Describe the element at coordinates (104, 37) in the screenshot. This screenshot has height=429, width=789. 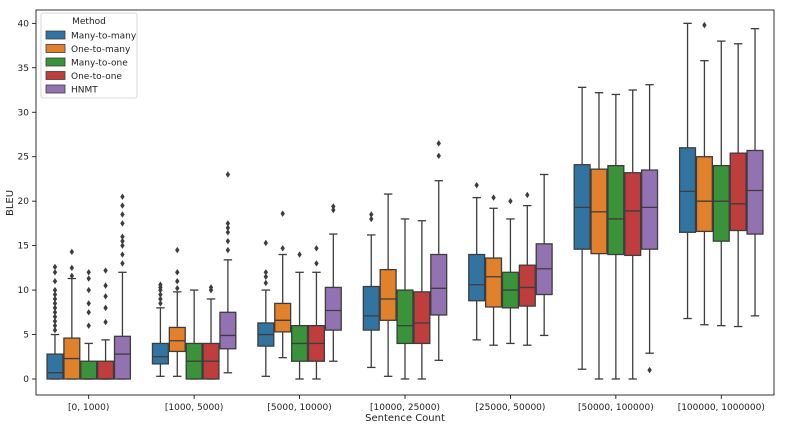
I see `legend-label: Many-to-many` at that location.